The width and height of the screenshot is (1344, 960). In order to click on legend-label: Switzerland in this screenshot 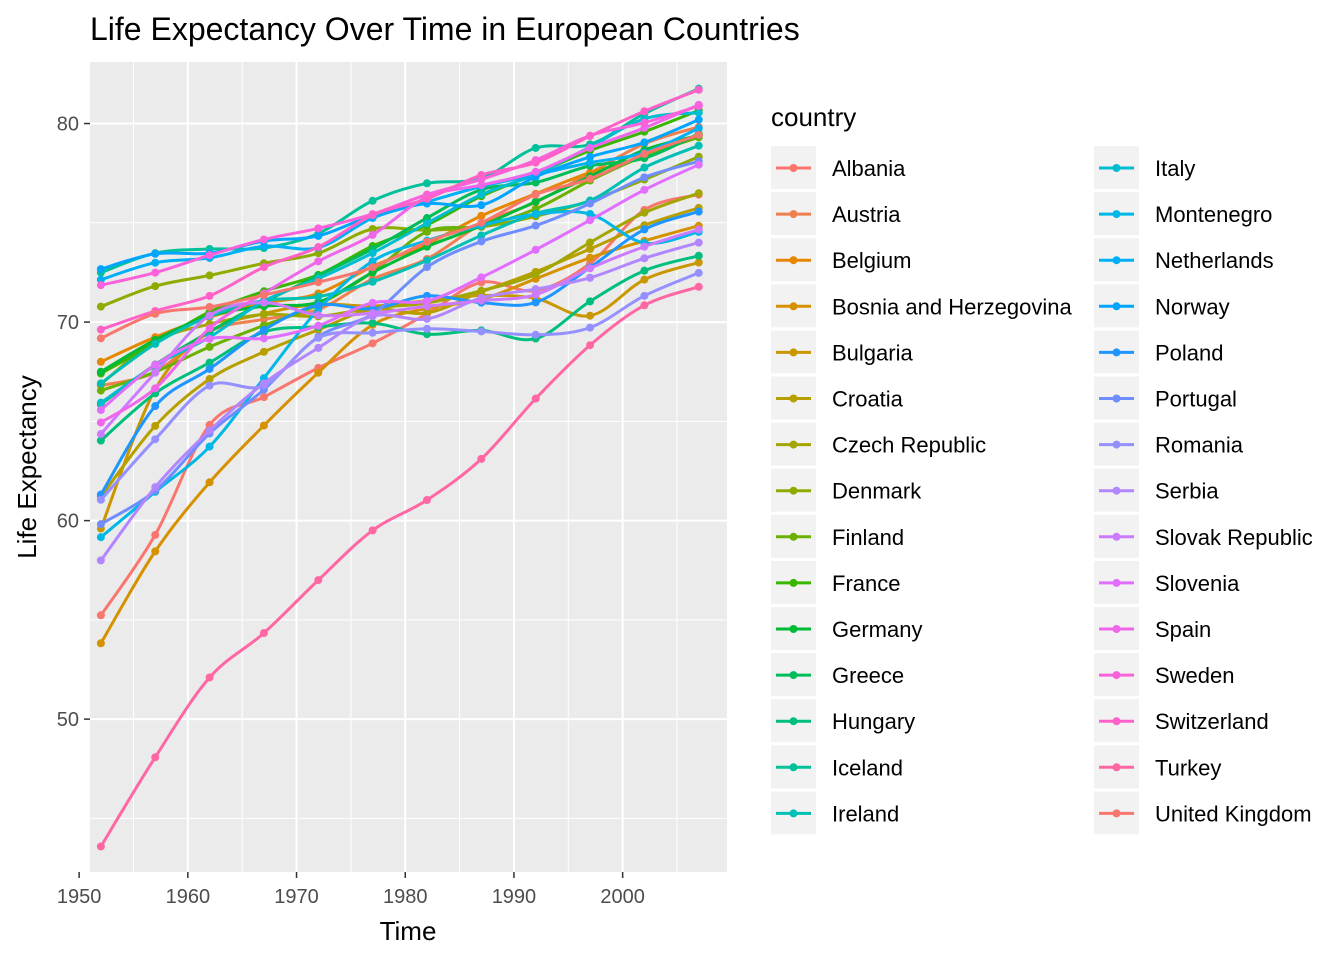, I will do `click(1212, 721)`.